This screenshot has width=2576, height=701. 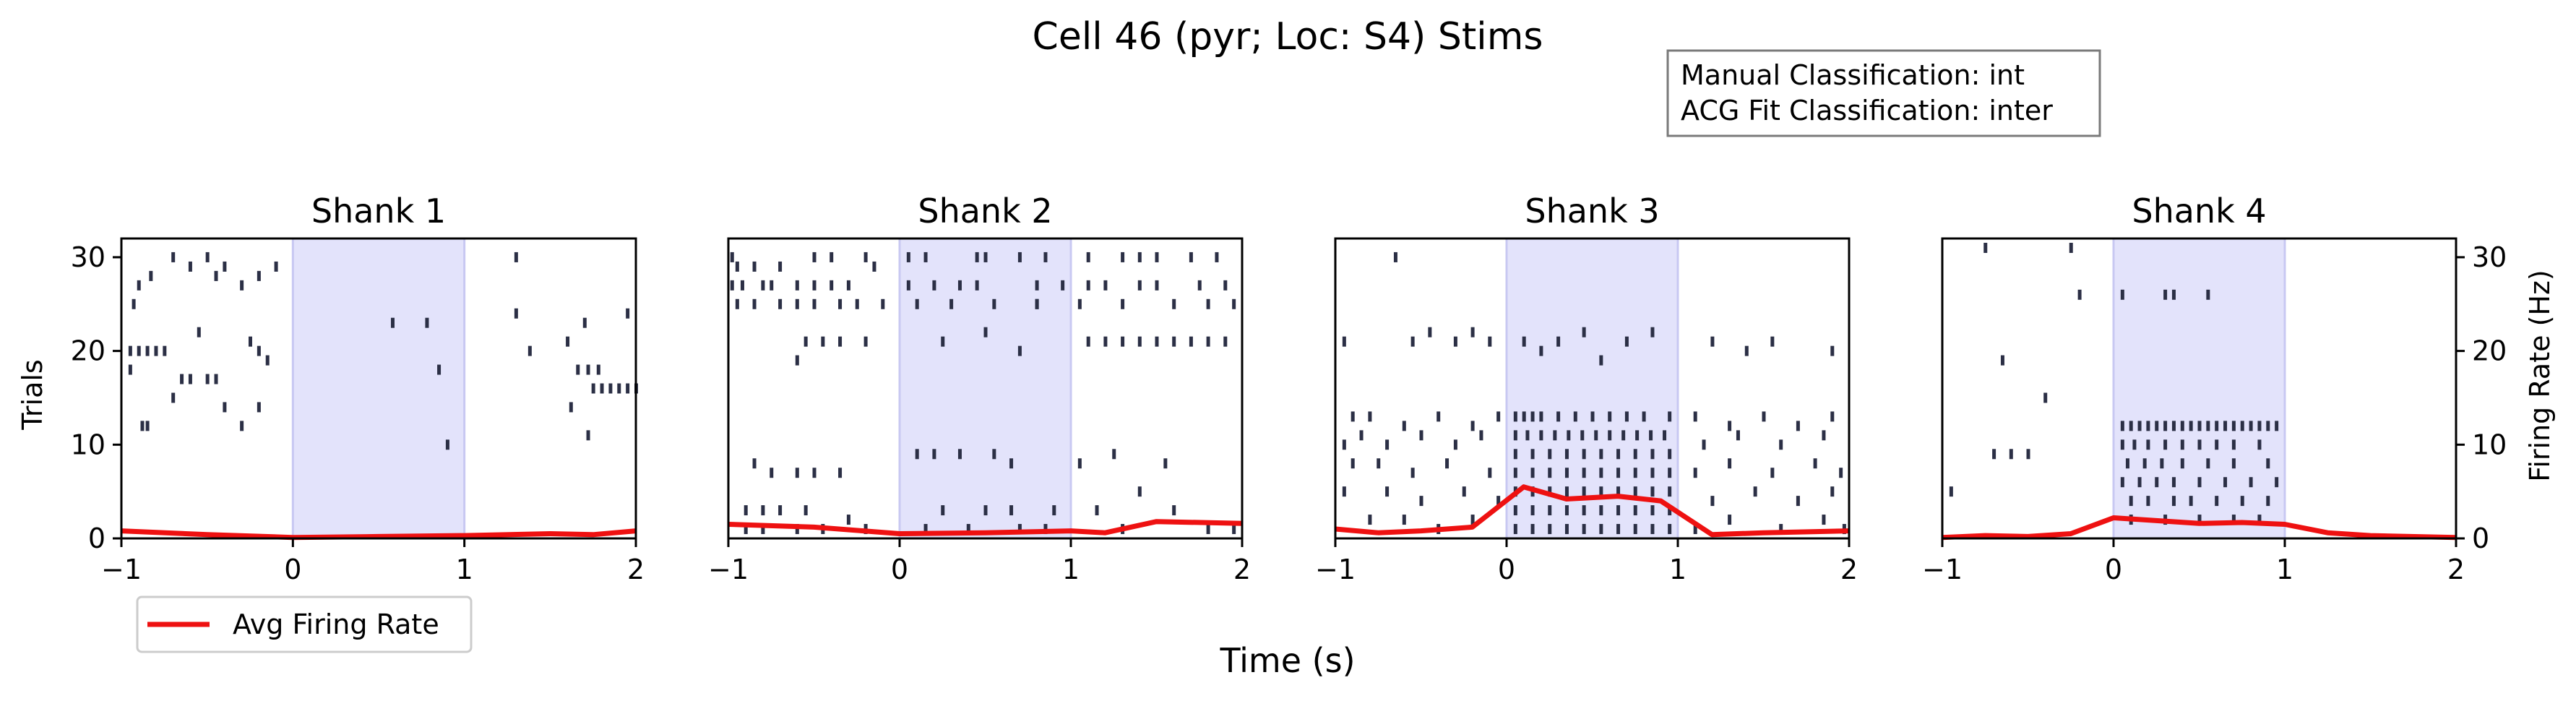 What do you see at coordinates (1592, 389) in the screenshot?
I see `plot-frame` at bounding box center [1592, 389].